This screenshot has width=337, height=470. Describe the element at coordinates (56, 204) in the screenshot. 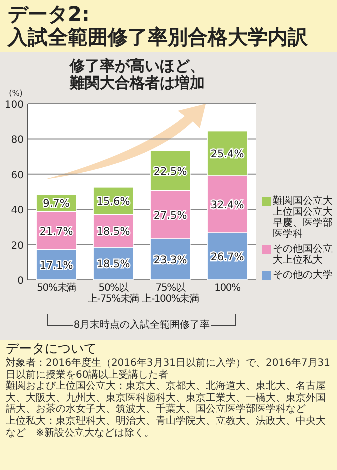

I see `data-label: 9.7%` at that location.